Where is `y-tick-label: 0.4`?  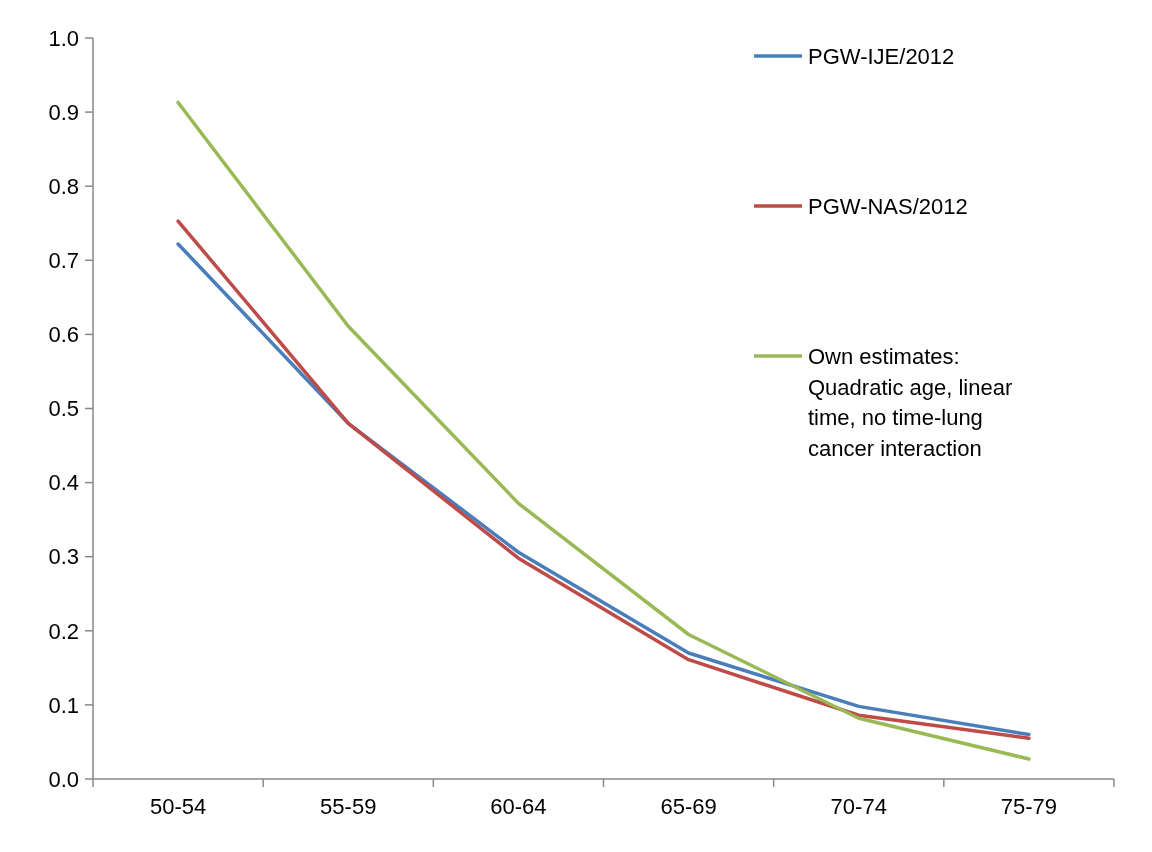 y-tick-label: 0.4 is located at coordinates (63, 483).